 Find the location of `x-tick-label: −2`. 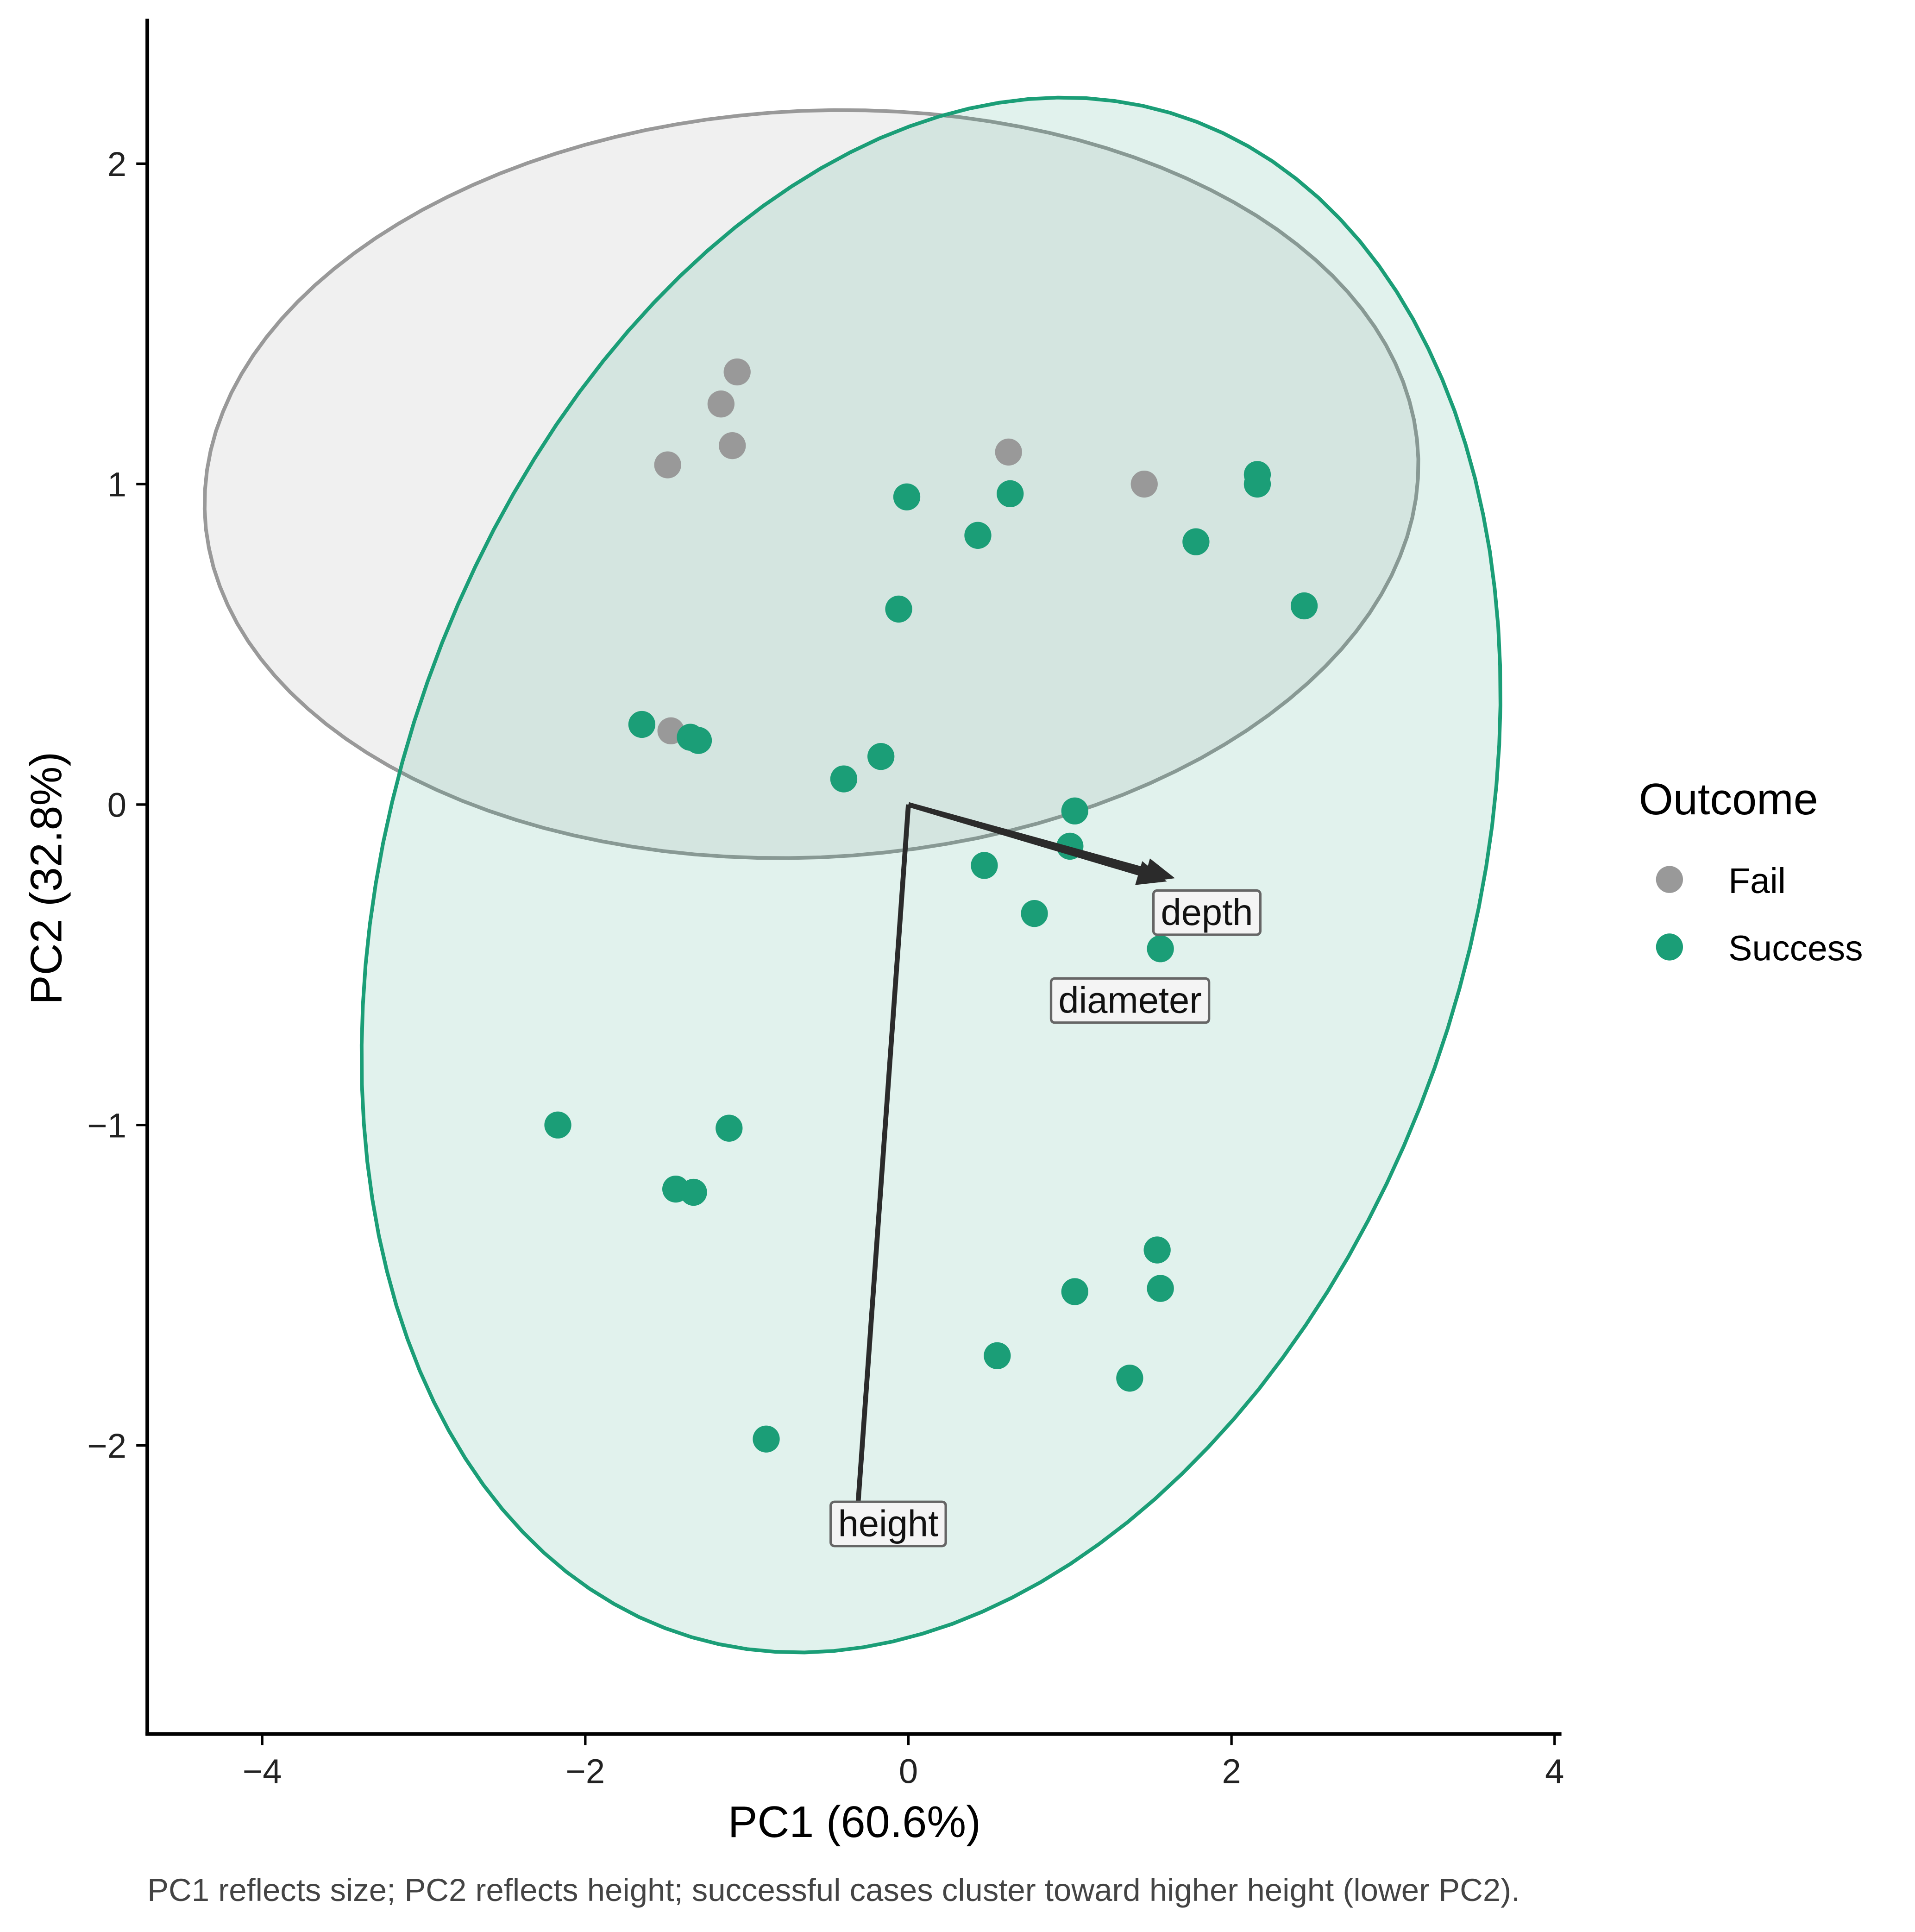

x-tick-label: −2 is located at coordinates (585, 1771).